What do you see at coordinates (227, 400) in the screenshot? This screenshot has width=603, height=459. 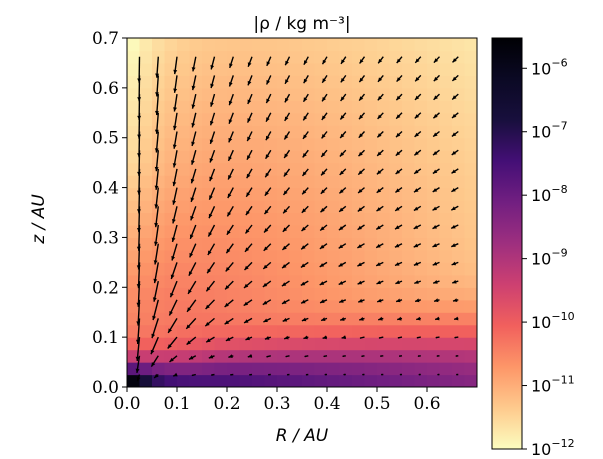 I see `x-tick: 0.2` at bounding box center [227, 400].